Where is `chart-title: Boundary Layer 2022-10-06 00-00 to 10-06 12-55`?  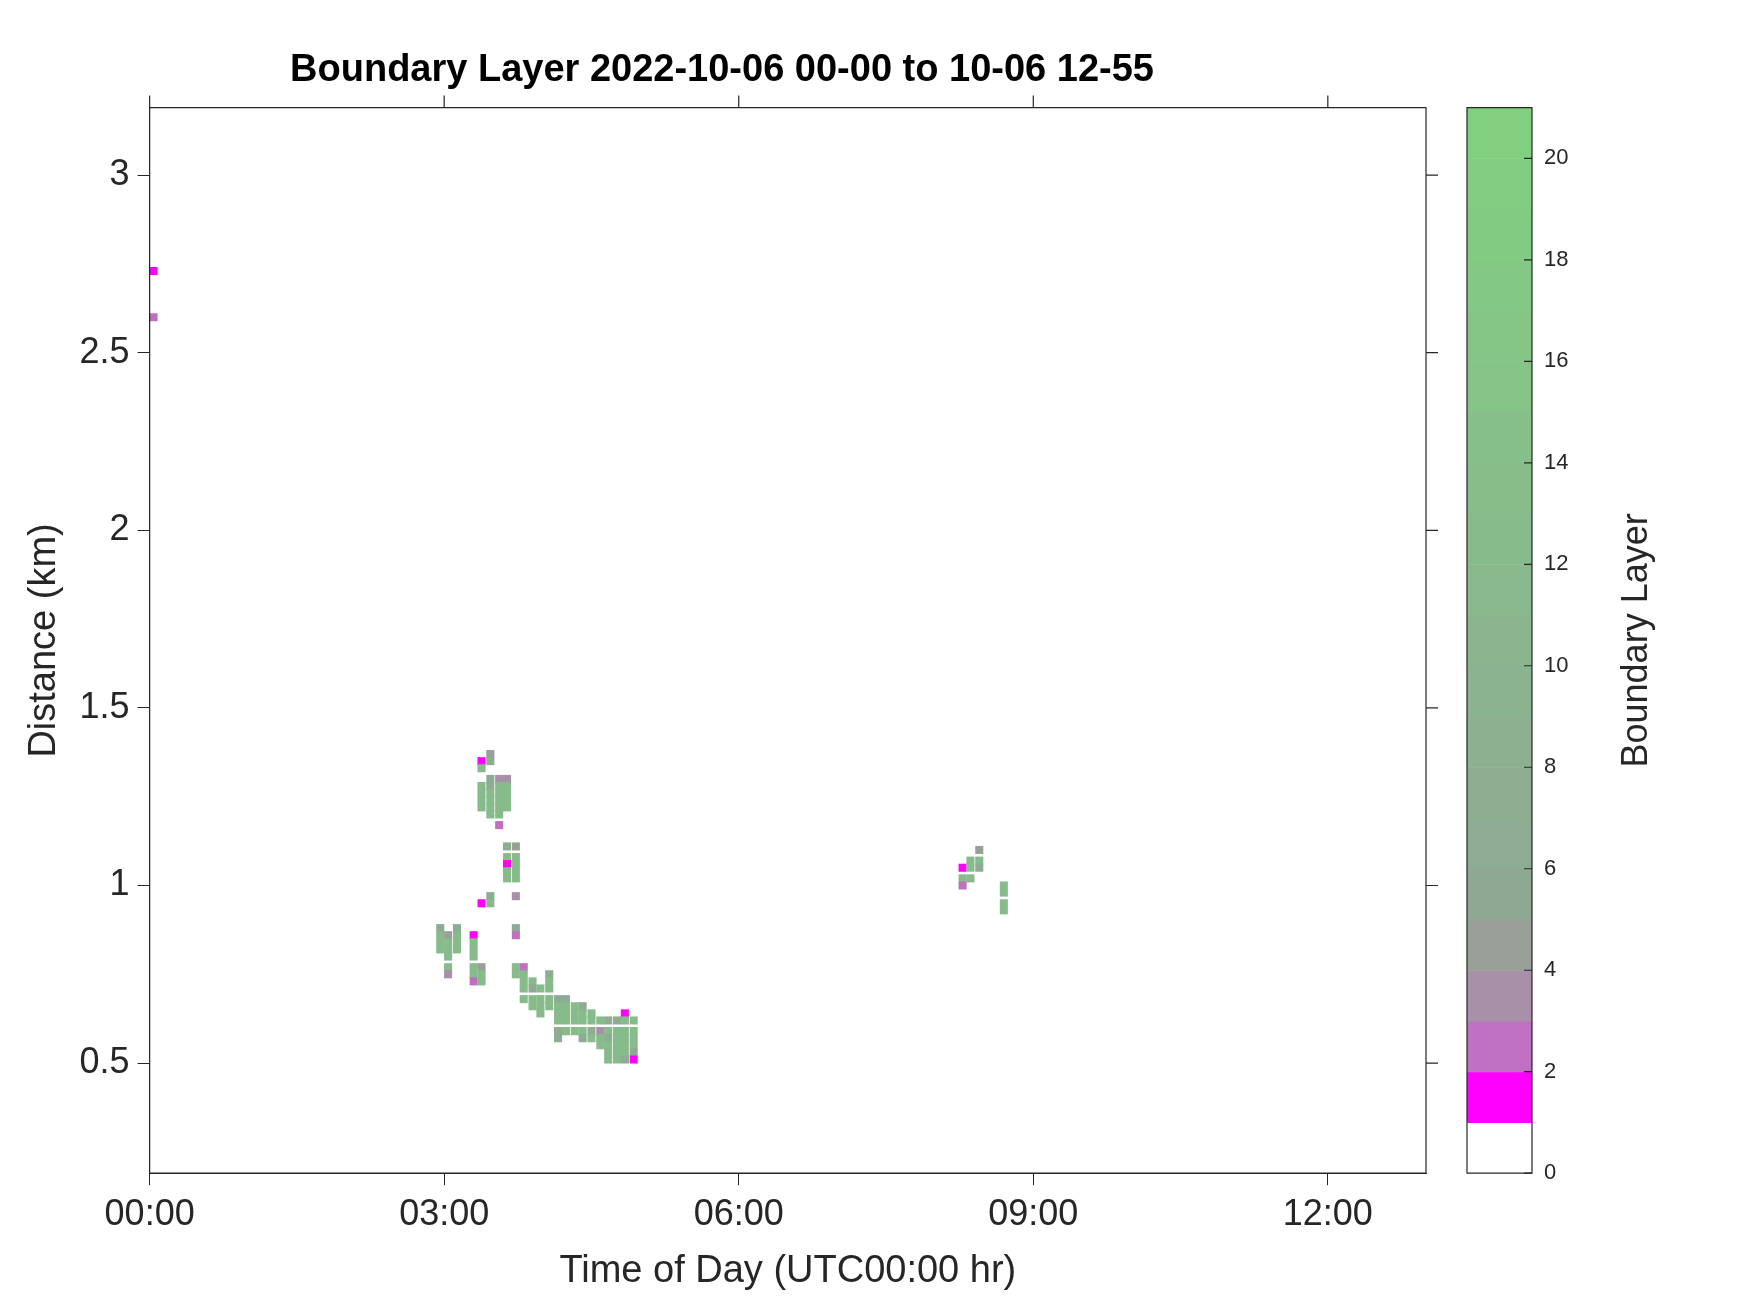 chart-title: Boundary Layer 2022-10-06 00-00 to 10-06 12-55 is located at coordinates (722, 68).